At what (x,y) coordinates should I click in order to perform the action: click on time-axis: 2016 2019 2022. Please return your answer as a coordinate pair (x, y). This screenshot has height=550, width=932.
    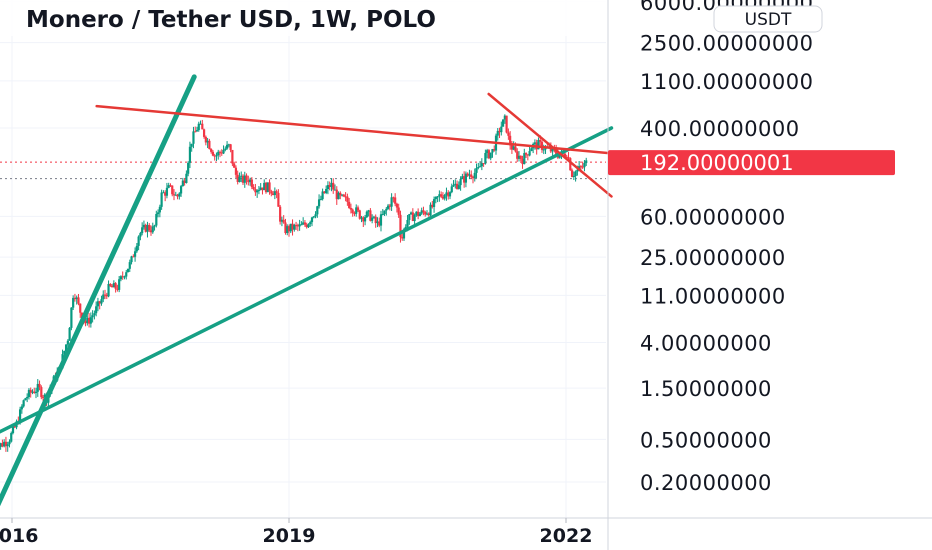
    Looking at the image, I should click on (296, 532).